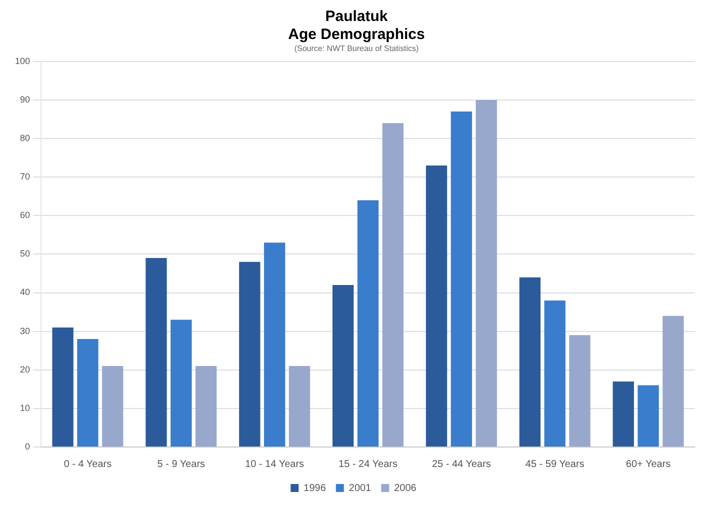 The width and height of the screenshot is (713, 518). I want to click on x-tick-label: 5 - 9 Years, so click(181, 464).